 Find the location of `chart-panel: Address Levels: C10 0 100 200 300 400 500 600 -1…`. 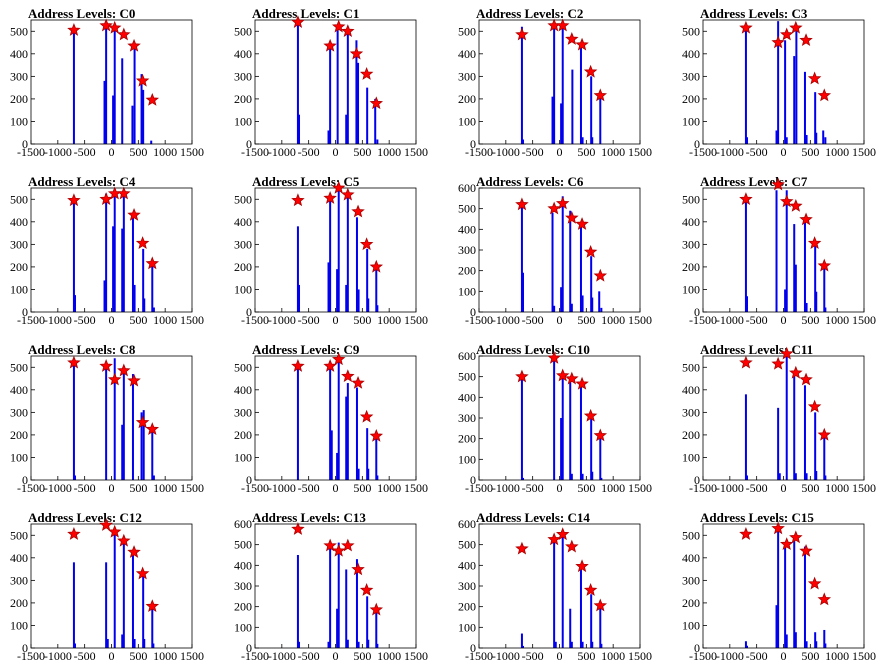

chart-panel: Address Levels: C10 0 100 200 300 400 500 600 -1… is located at coordinates (555, 418).